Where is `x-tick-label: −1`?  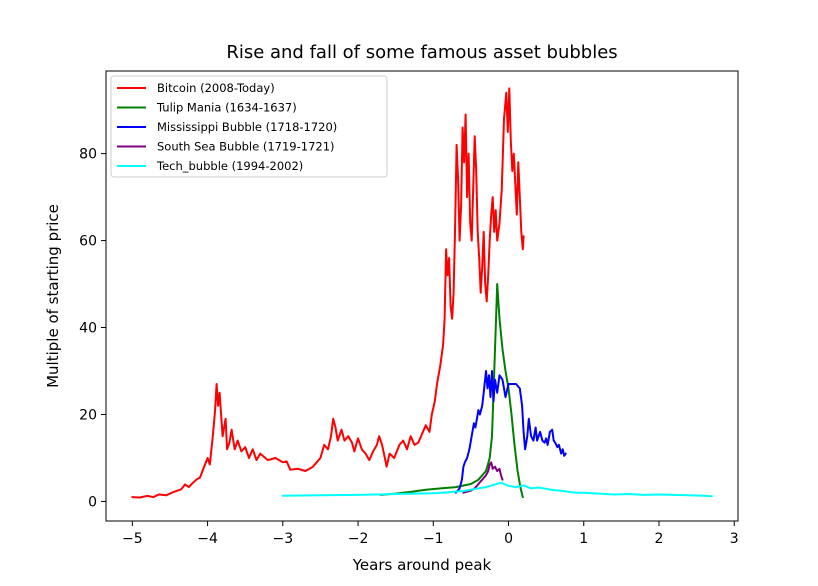 x-tick-label: −1 is located at coordinates (433, 539).